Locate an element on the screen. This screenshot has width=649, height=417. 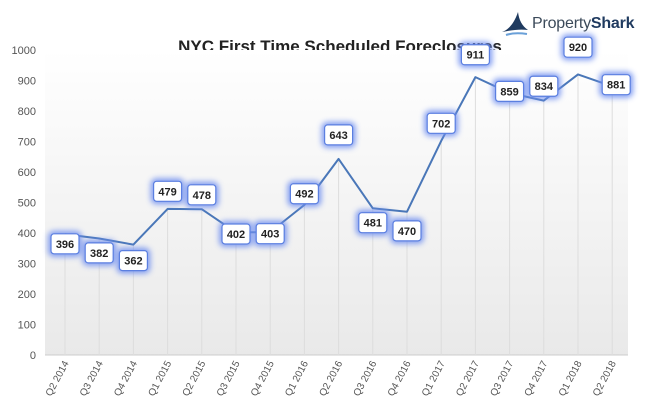
y-tick-label: 600 is located at coordinates (27, 173).